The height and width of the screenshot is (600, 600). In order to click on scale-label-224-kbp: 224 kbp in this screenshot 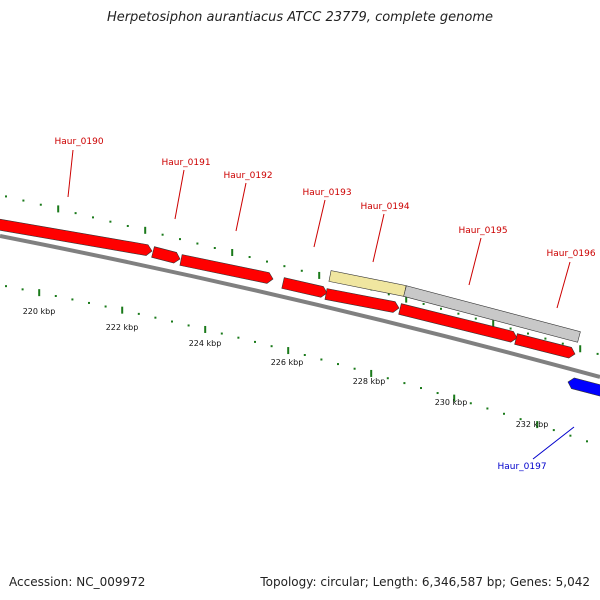, I will do `click(205, 343)`.